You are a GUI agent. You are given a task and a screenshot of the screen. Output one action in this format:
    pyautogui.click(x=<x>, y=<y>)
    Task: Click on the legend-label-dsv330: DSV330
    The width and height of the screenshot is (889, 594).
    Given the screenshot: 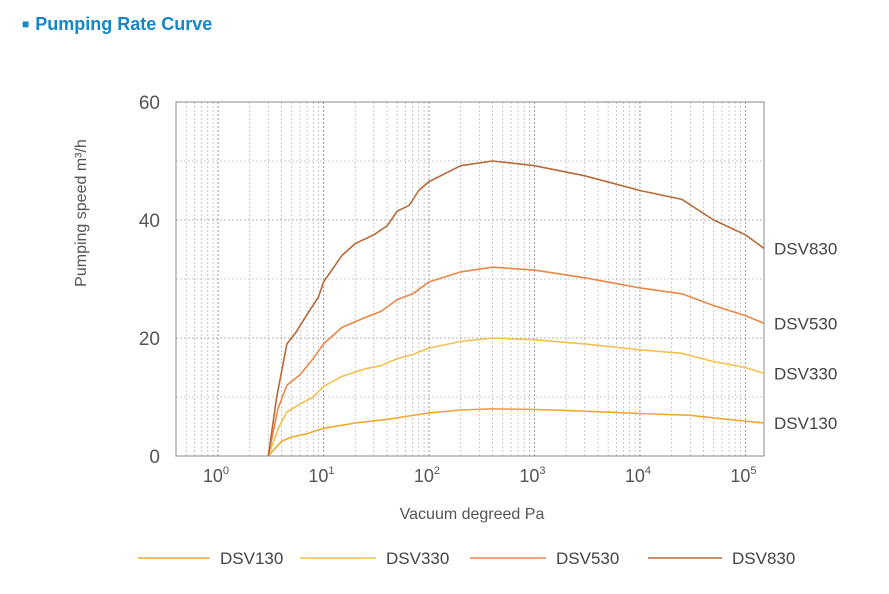 What is the action you would take?
    pyautogui.click(x=417, y=558)
    